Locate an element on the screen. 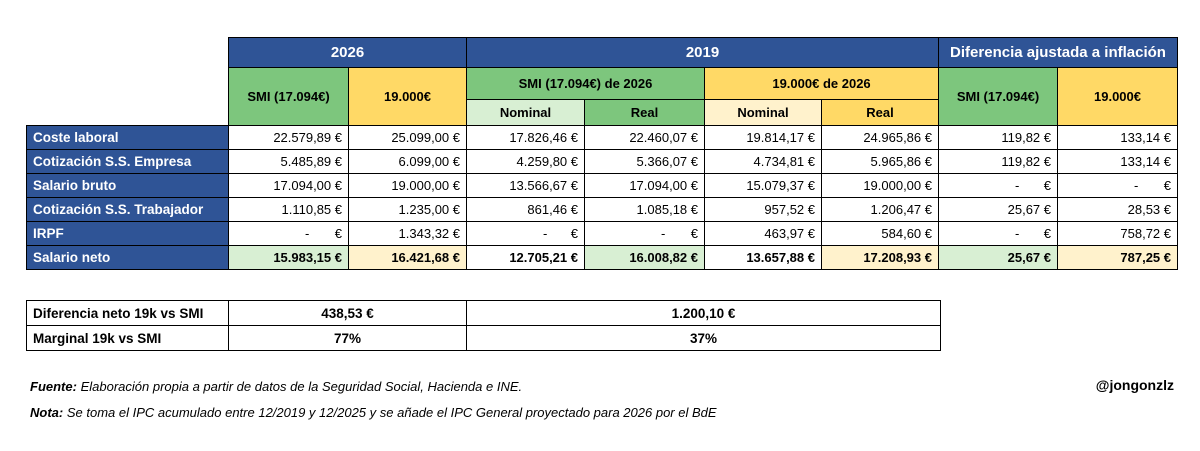 The image size is (1200, 451). cell-smi-2026: 22.579,89 € is located at coordinates (288, 137).